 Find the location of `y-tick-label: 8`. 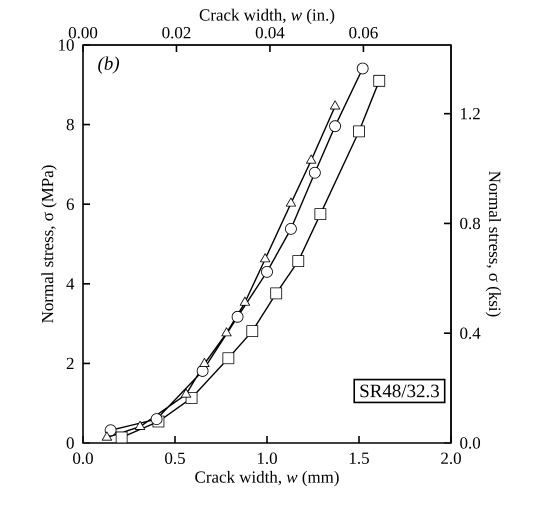

y-tick-label: 8 is located at coordinates (70, 124).